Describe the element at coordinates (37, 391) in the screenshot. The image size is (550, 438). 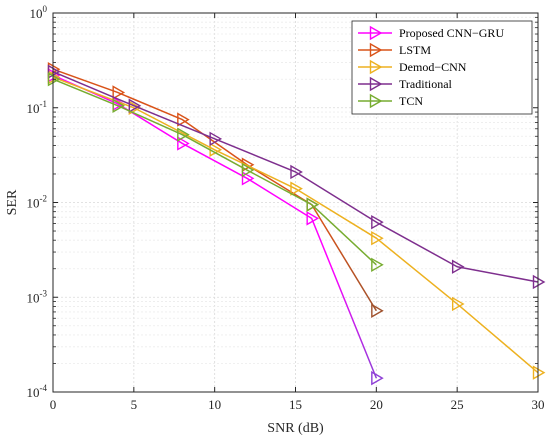
I see `y-tick-label: 10⁻⁴` at that location.